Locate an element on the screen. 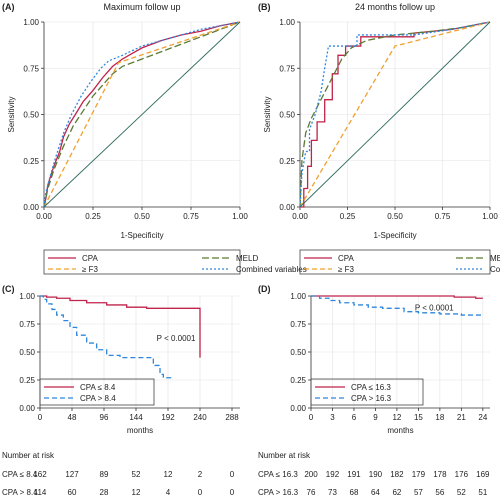 The image size is (500, 500). risk-count: 178 is located at coordinates (440, 474).